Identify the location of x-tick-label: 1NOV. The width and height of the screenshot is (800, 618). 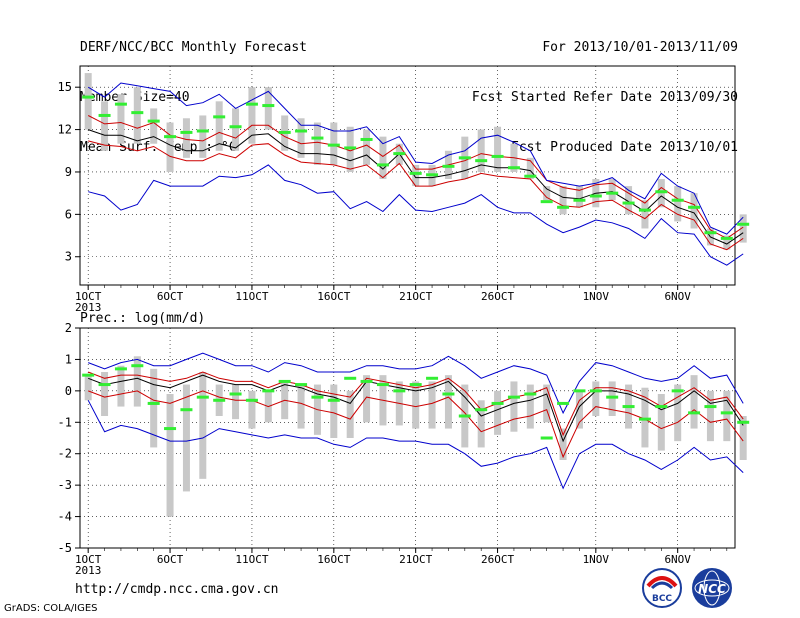
(596, 559).